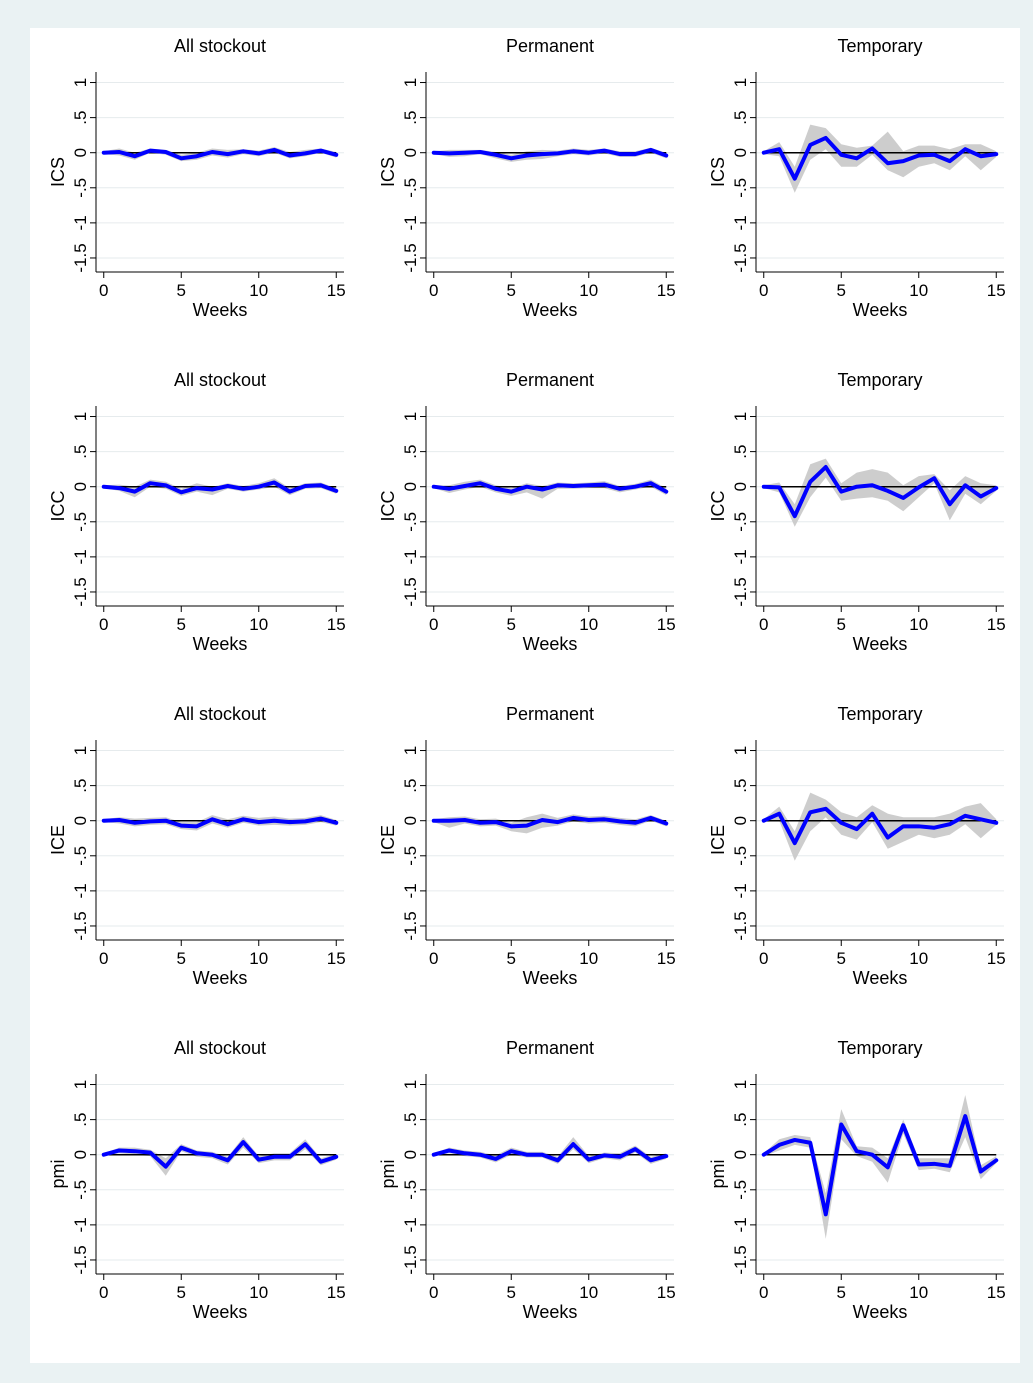 This screenshot has height=1383, width=1033. I want to click on chart-panel: 1 .5 0 -.5 -1 -1.5 0 5 10 15 Permanent Weeks ICE, so click(527, 846).